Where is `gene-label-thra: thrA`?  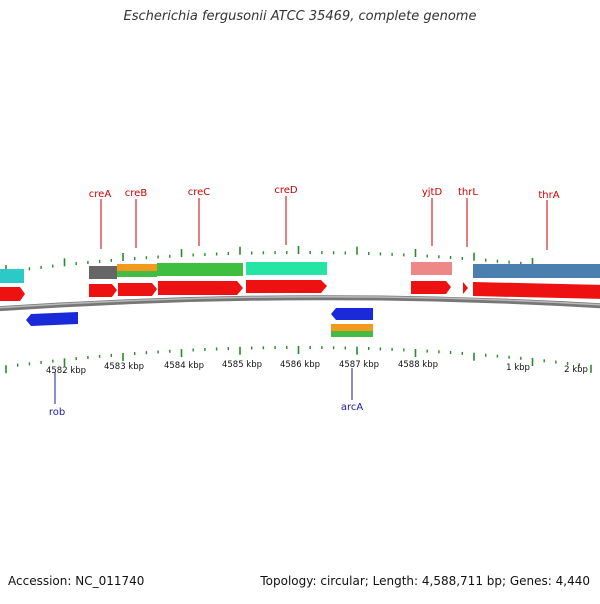 gene-label-thra: thrA is located at coordinates (549, 220).